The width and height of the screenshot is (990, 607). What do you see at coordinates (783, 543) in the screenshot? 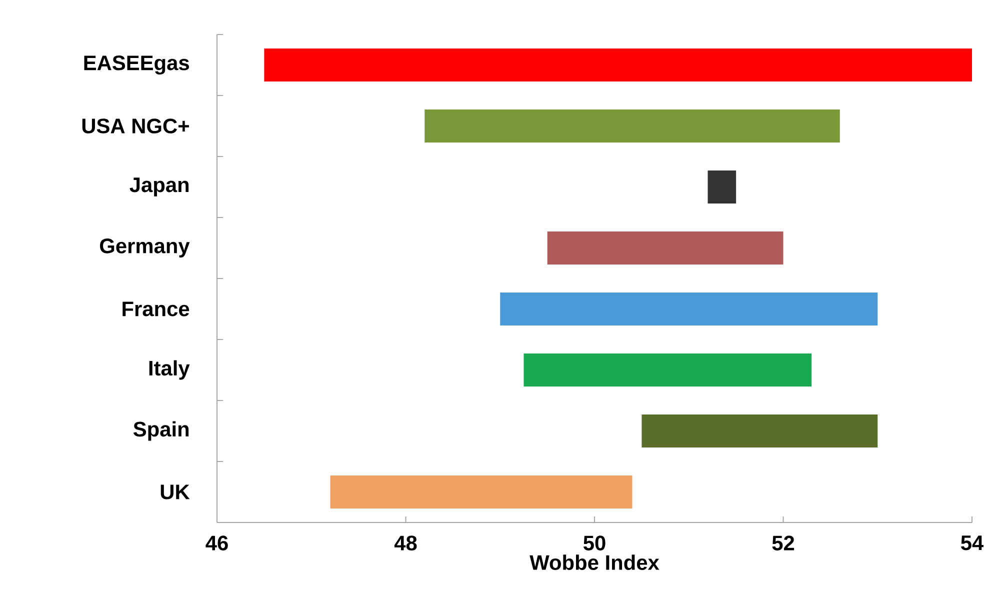
I see `x-tick-label: 52` at bounding box center [783, 543].